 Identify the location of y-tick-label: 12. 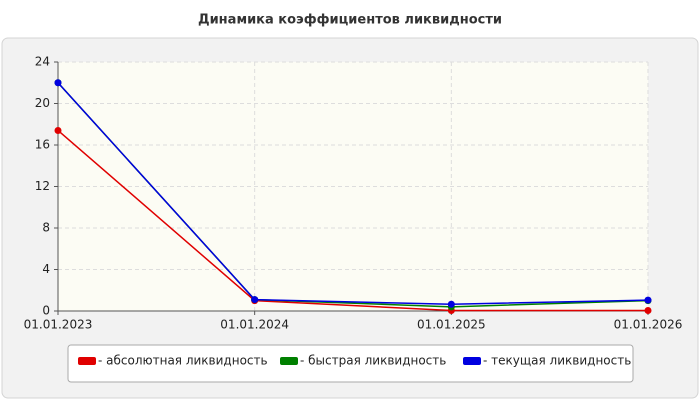
(42, 186).